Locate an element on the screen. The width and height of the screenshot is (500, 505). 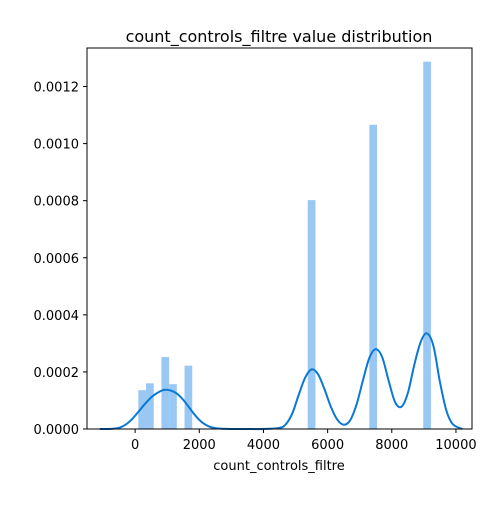
y-tick-label: 0.0006 is located at coordinates (57, 259).